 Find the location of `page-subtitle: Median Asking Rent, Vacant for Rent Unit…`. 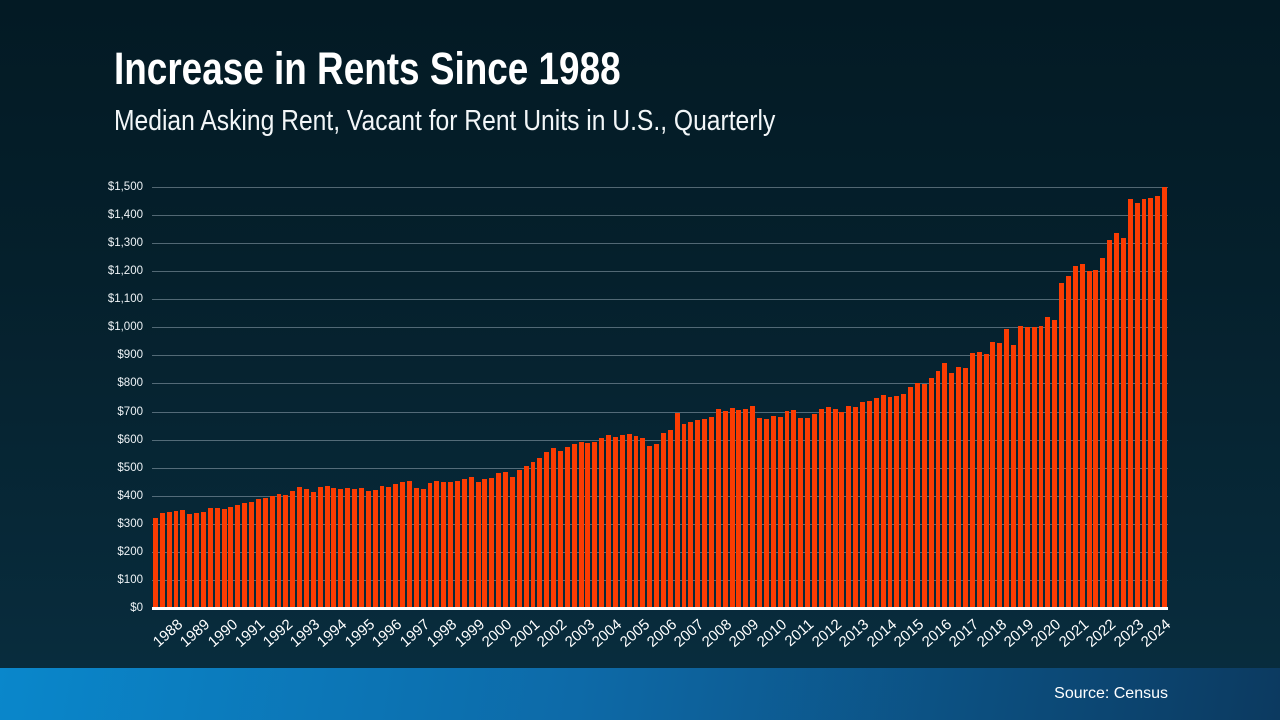

page-subtitle: Median Asking Rent, Vacant for Rent Unit… is located at coordinates (445, 121).